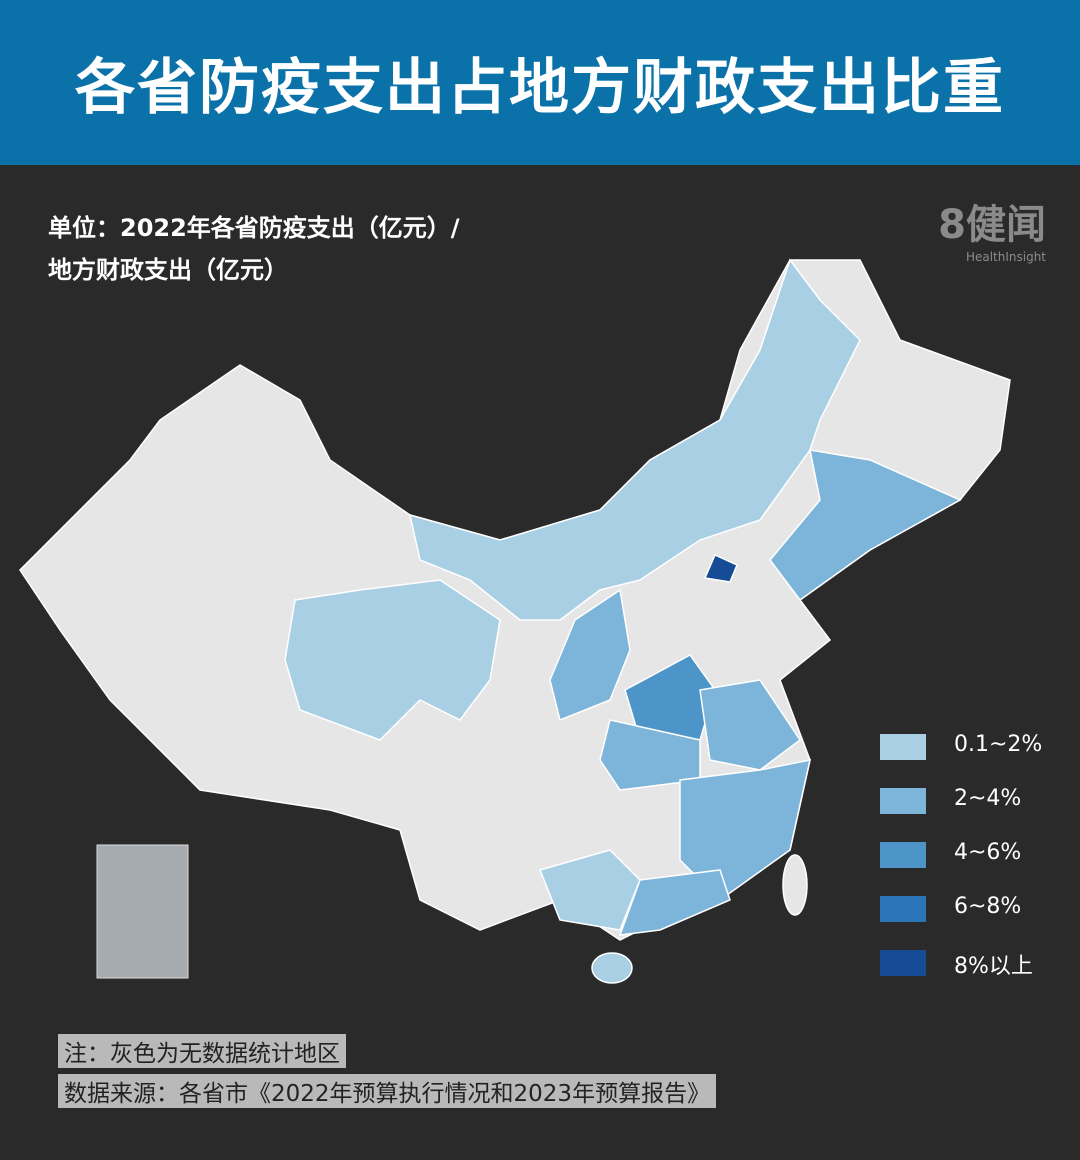 The image size is (1080, 1160). I want to click on logo-sub: HealthInsight, so click(1005, 257).